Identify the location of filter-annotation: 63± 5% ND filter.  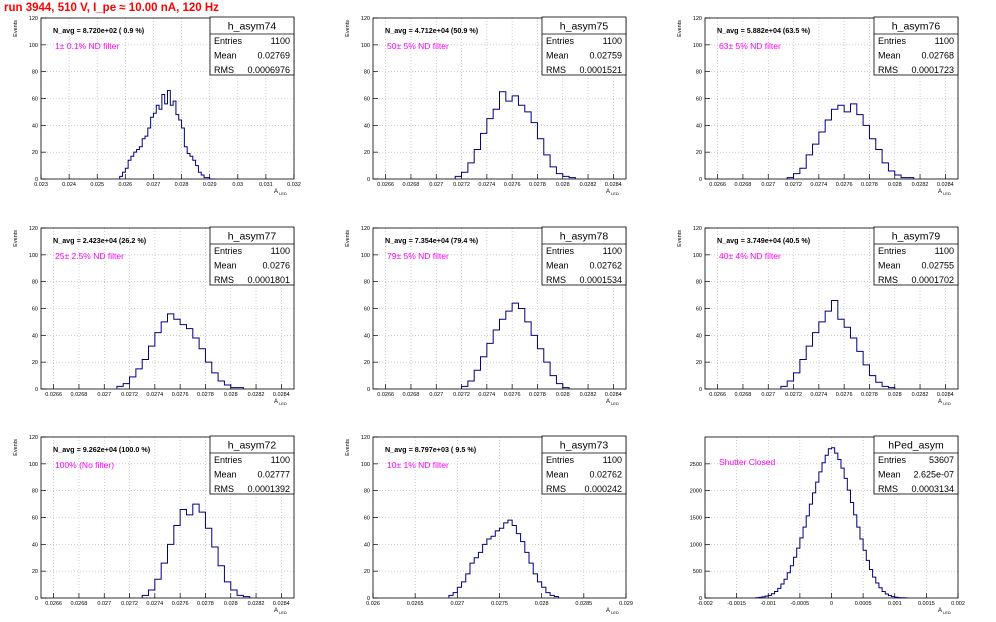
(750, 46).